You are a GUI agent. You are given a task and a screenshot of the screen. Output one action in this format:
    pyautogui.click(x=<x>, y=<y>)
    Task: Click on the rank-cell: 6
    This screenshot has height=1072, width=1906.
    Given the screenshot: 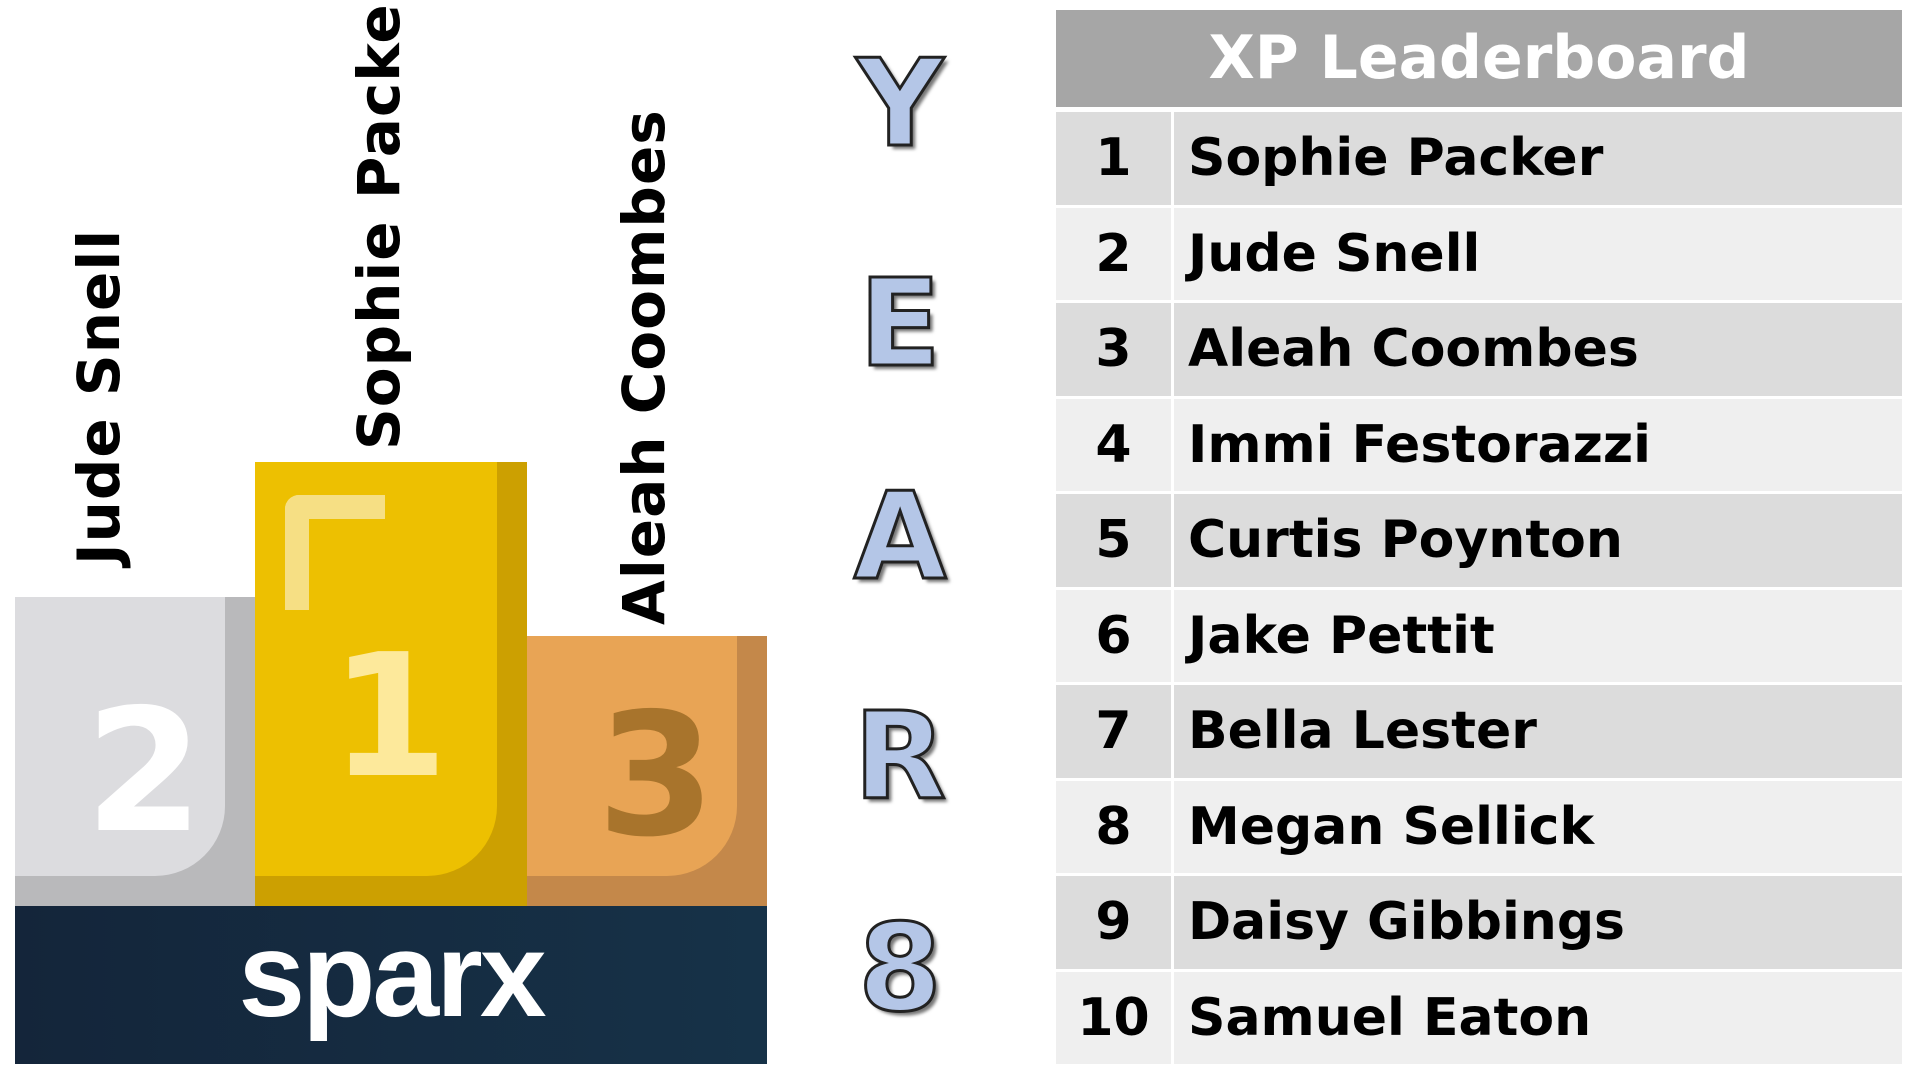 What is the action you would take?
    pyautogui.click(x=1115, y=635)
    